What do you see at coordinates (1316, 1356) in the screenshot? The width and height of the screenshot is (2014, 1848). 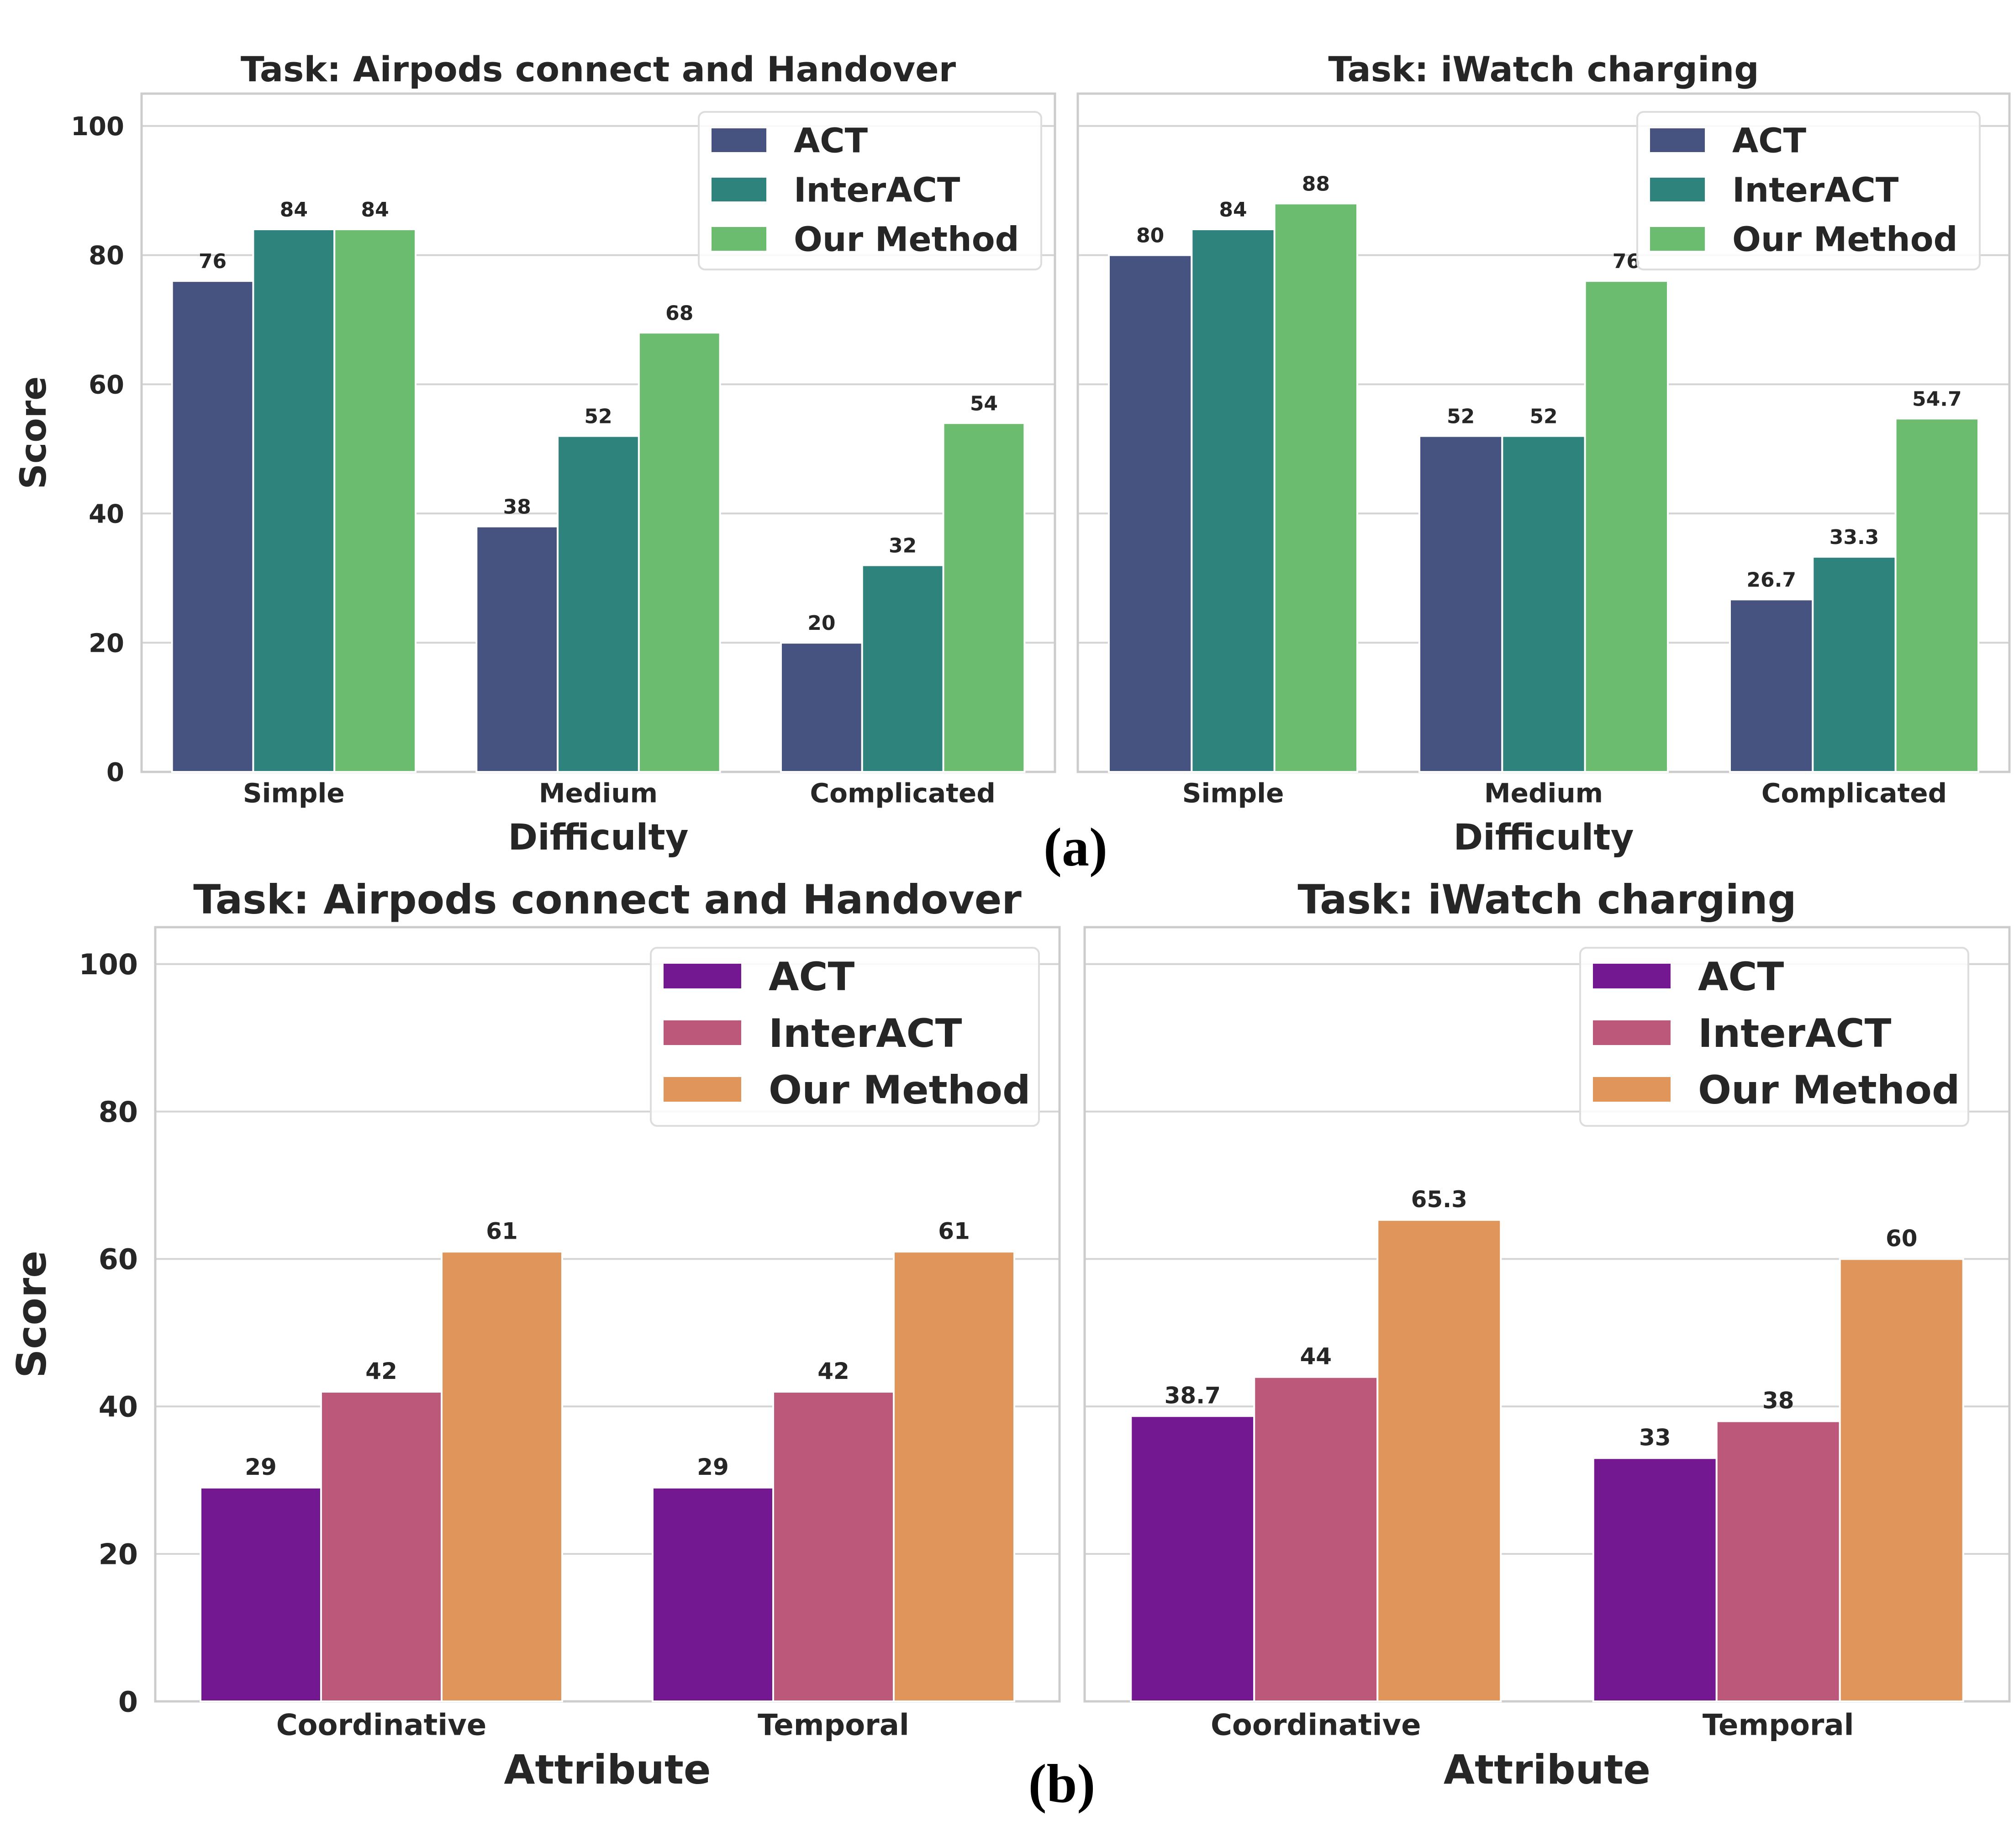 I see `bar-value-label: 44` at bounding box center [1316, 1356].